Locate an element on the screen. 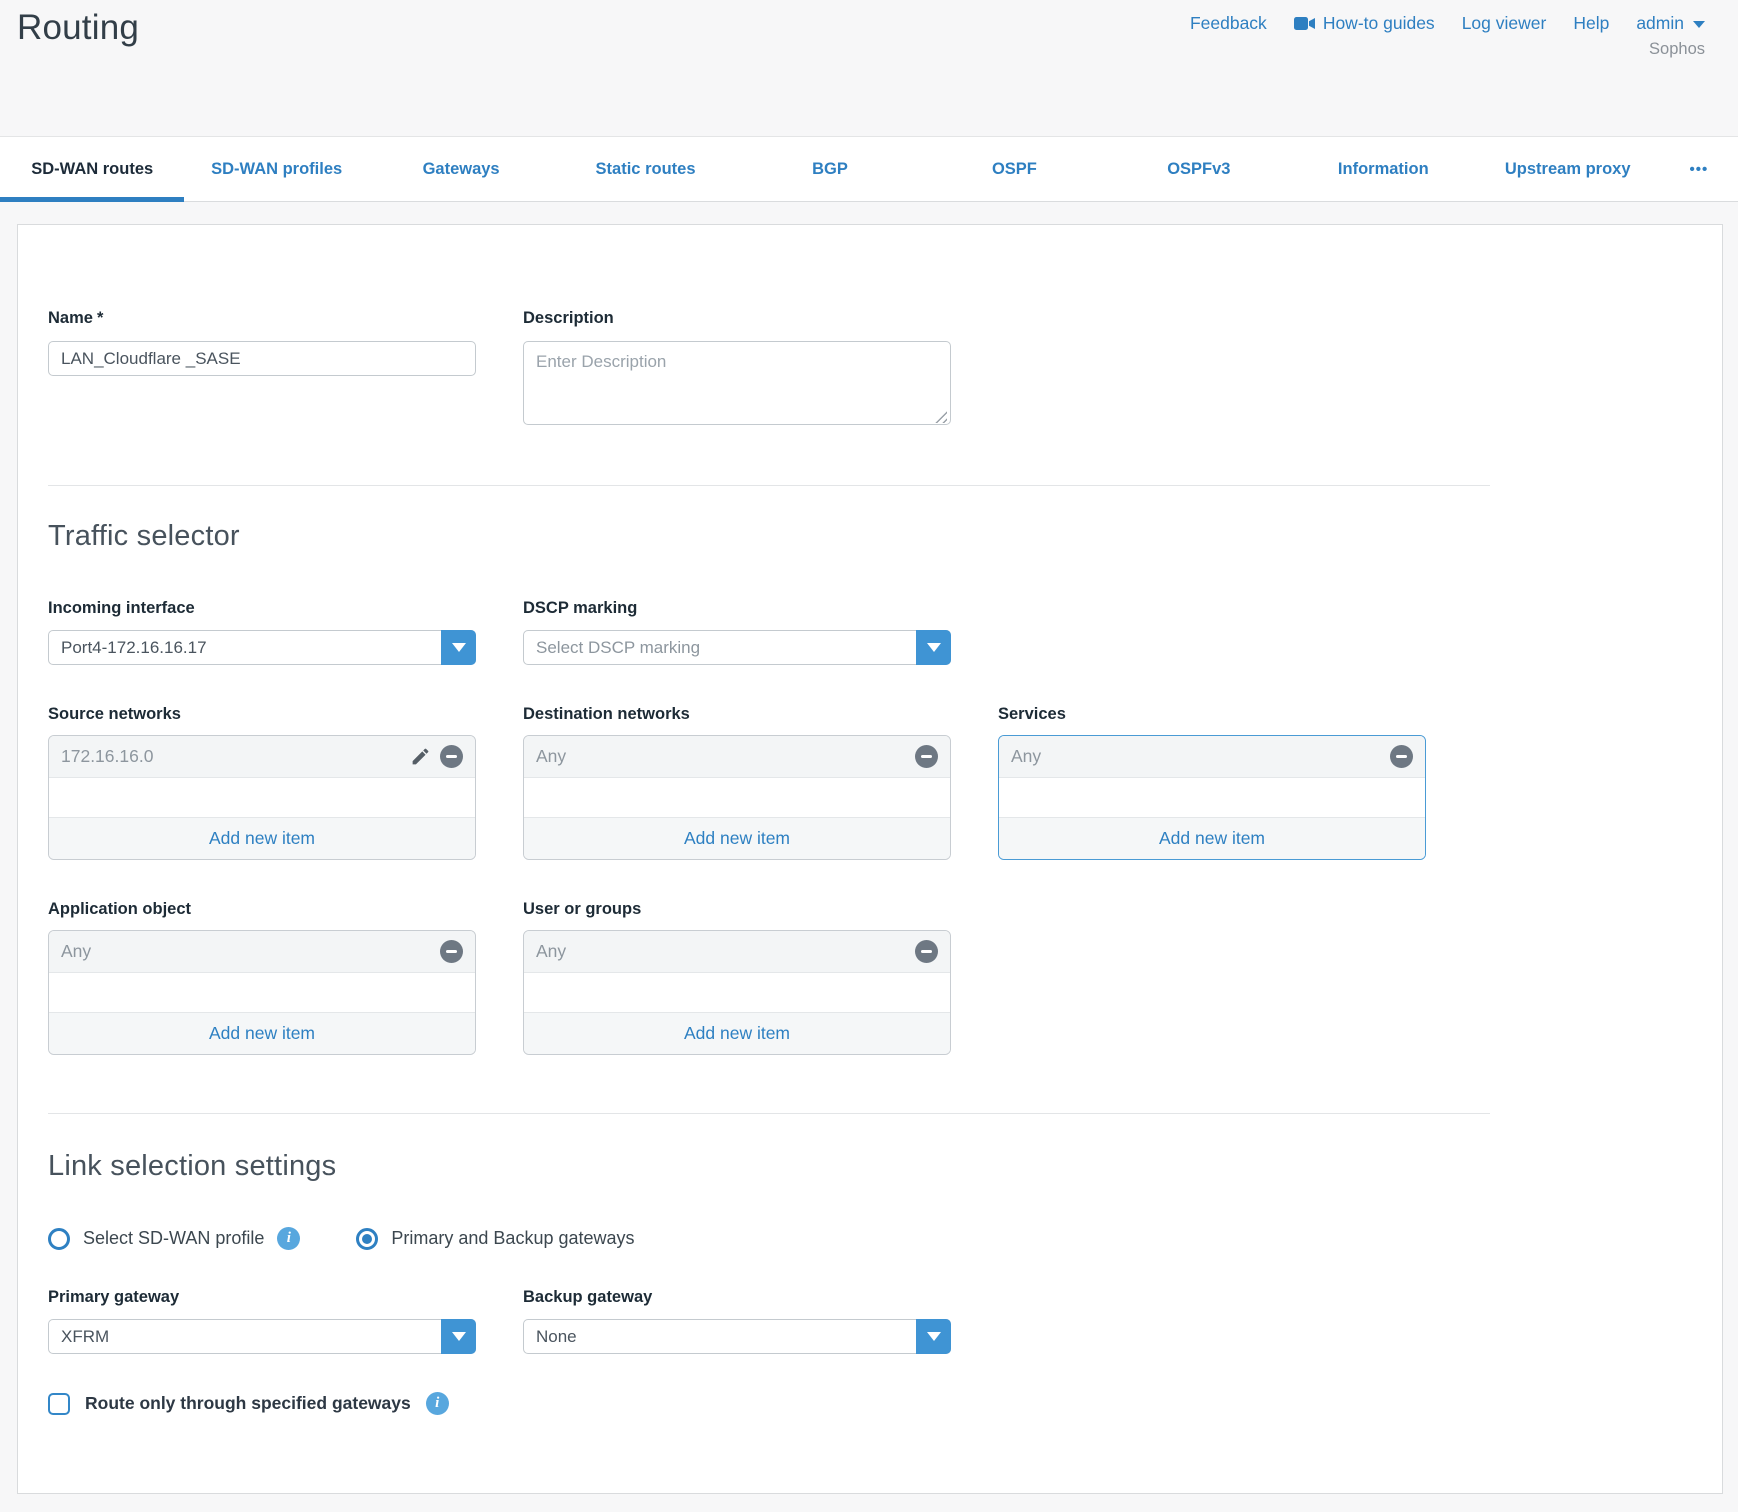  tab-ospfv3: OSPFv3 is located at coordinates (1199, 168).